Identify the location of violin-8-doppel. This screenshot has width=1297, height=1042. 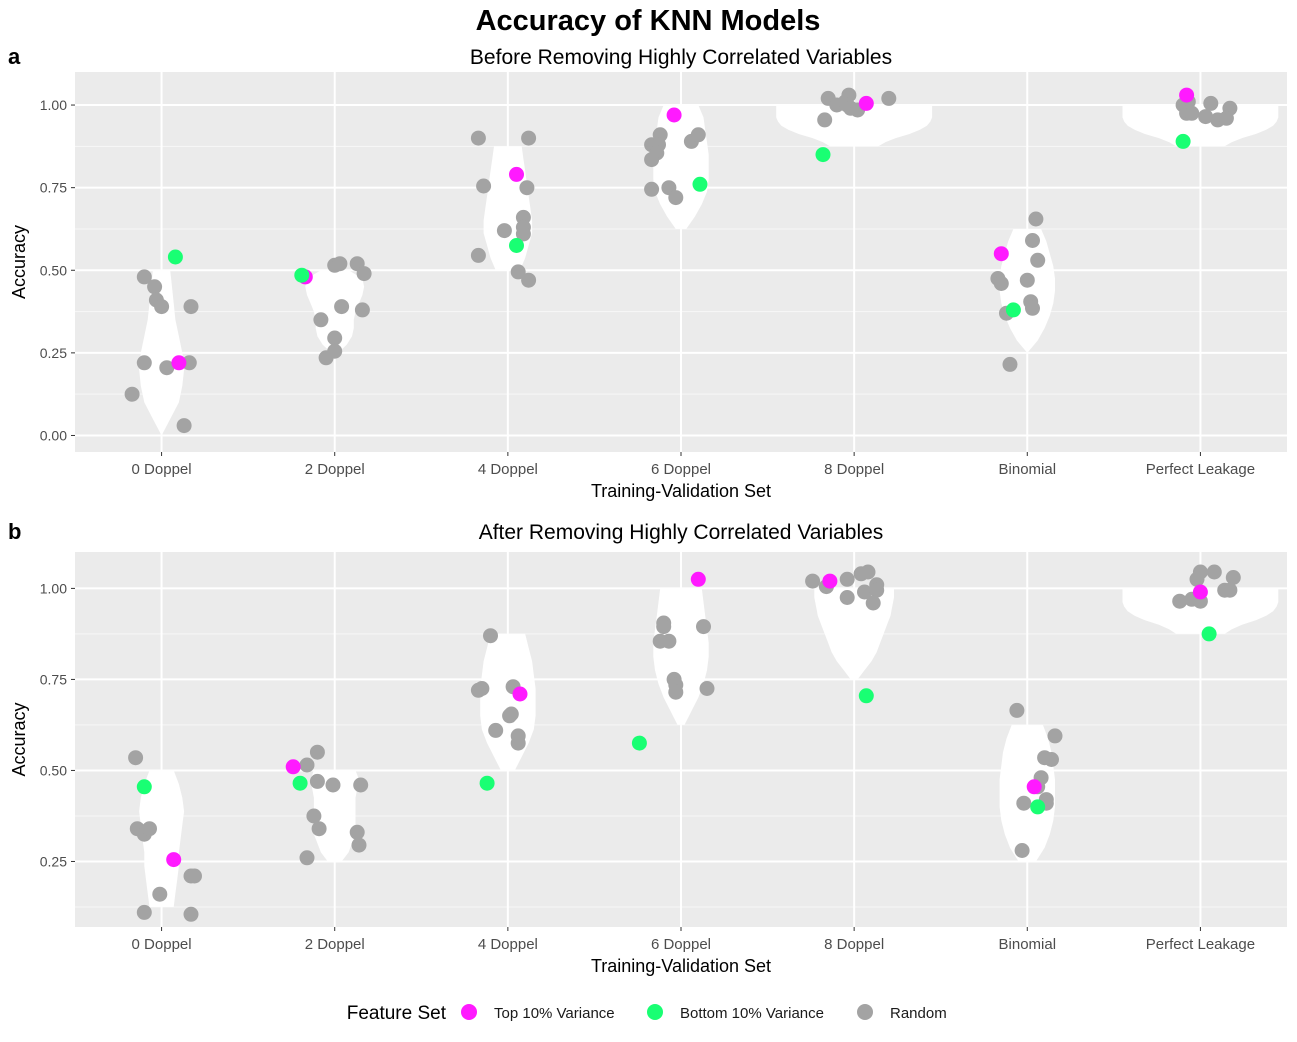
(854, 634).